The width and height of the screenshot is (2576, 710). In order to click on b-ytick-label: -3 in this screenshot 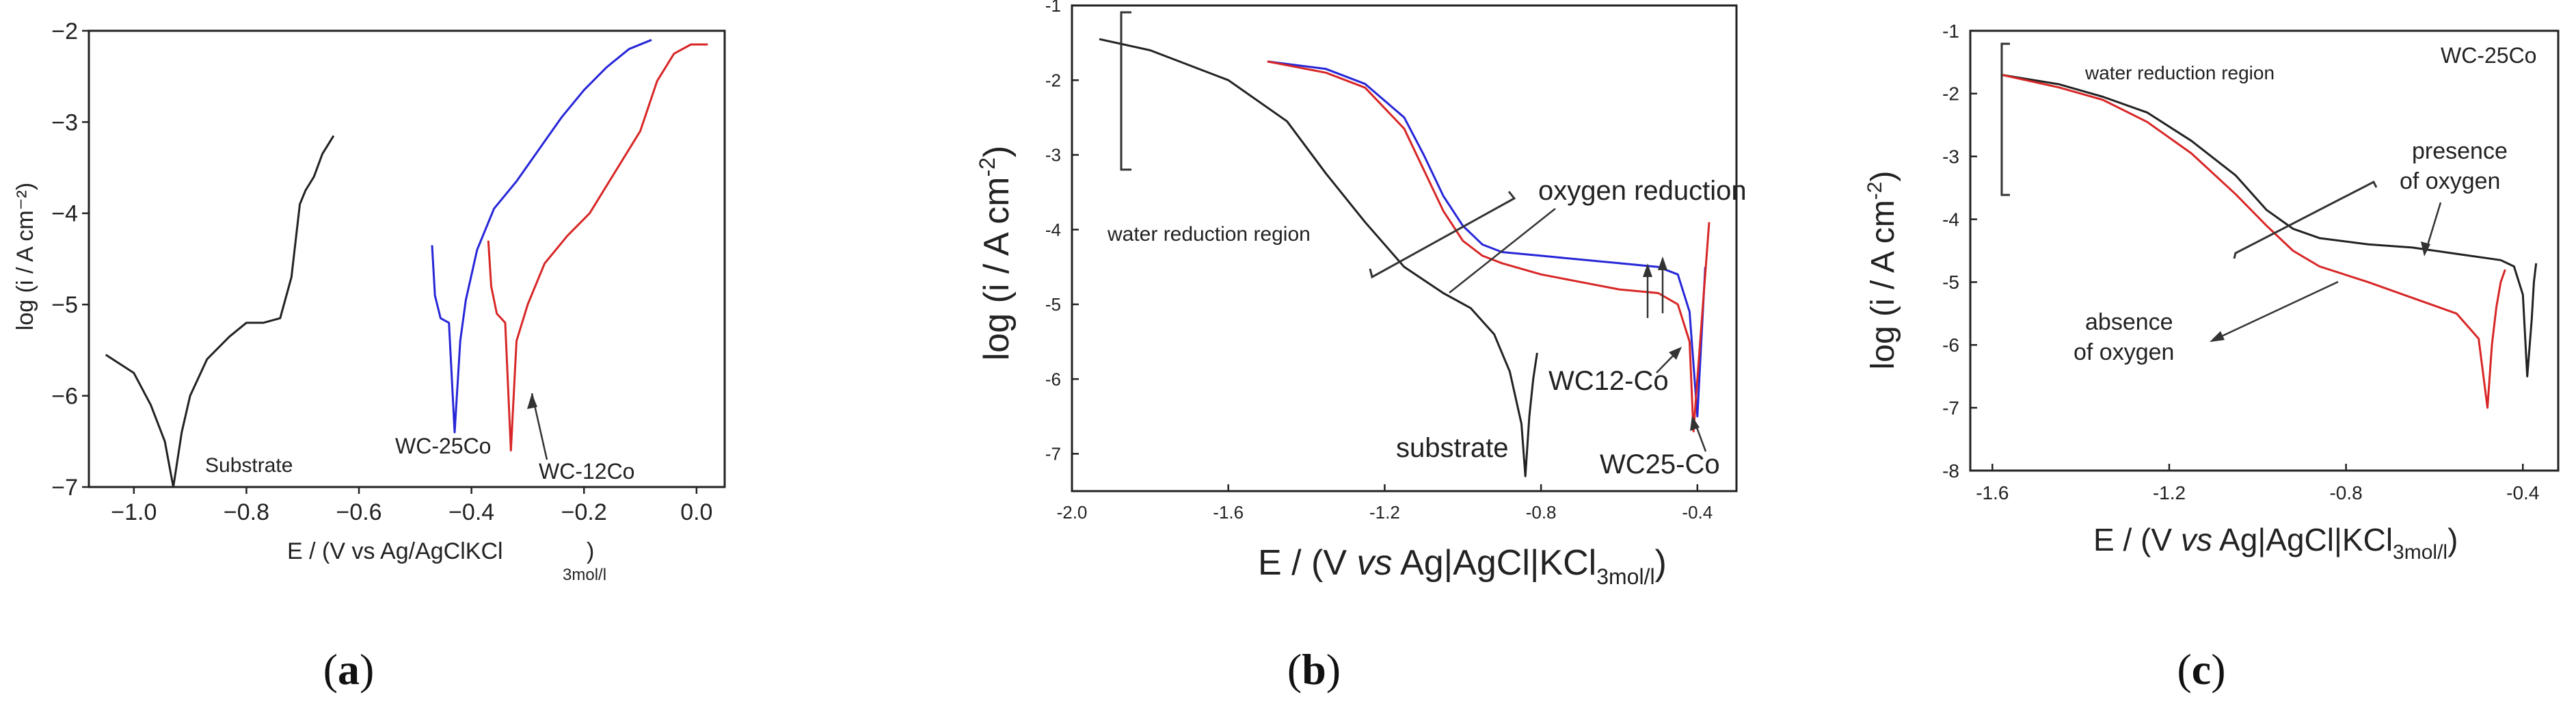, I will do `click(1053, 155)`.